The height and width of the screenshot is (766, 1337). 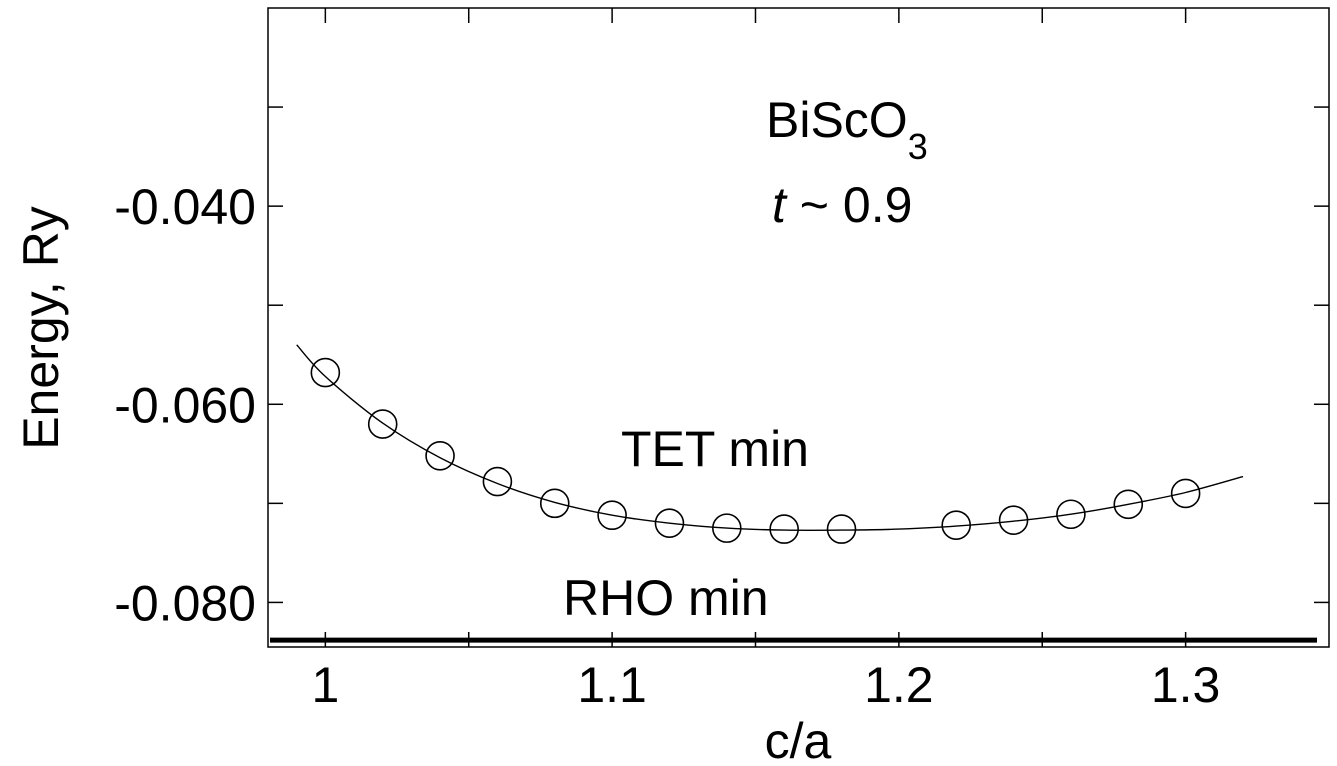 I want to click on compound-label: BiScO3, so click(x=847, y=129).